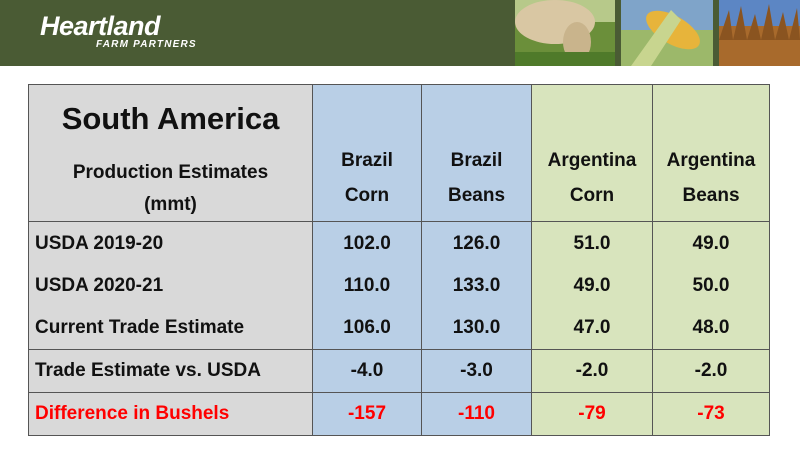  What do you see at coordinates (367, 414) in the screenshot?
I see `table-cell: -157` at bounding box center [367, 414].